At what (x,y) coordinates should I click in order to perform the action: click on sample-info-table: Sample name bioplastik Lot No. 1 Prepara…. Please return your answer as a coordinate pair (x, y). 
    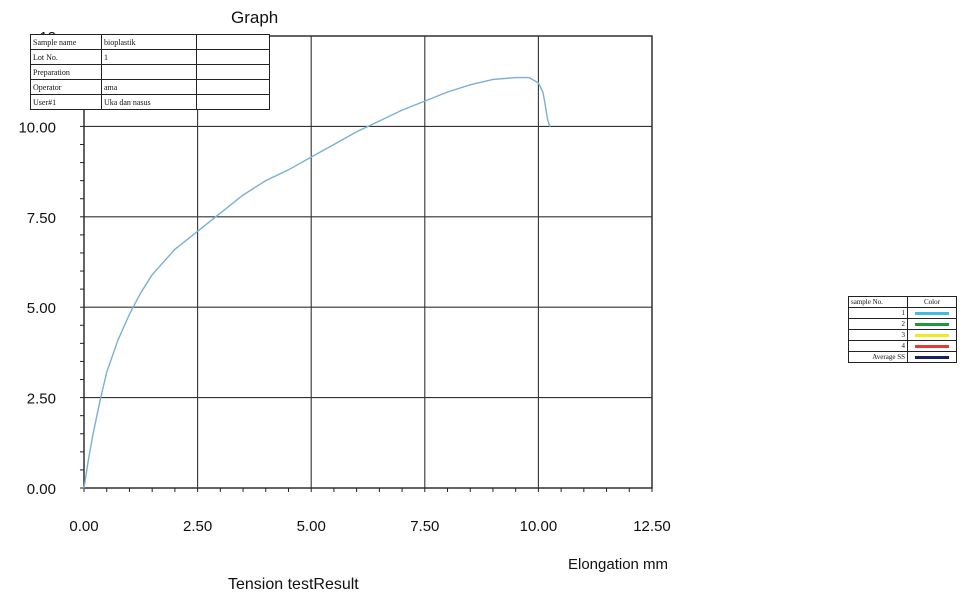
    Looking at the image, I should click on (150, 72).